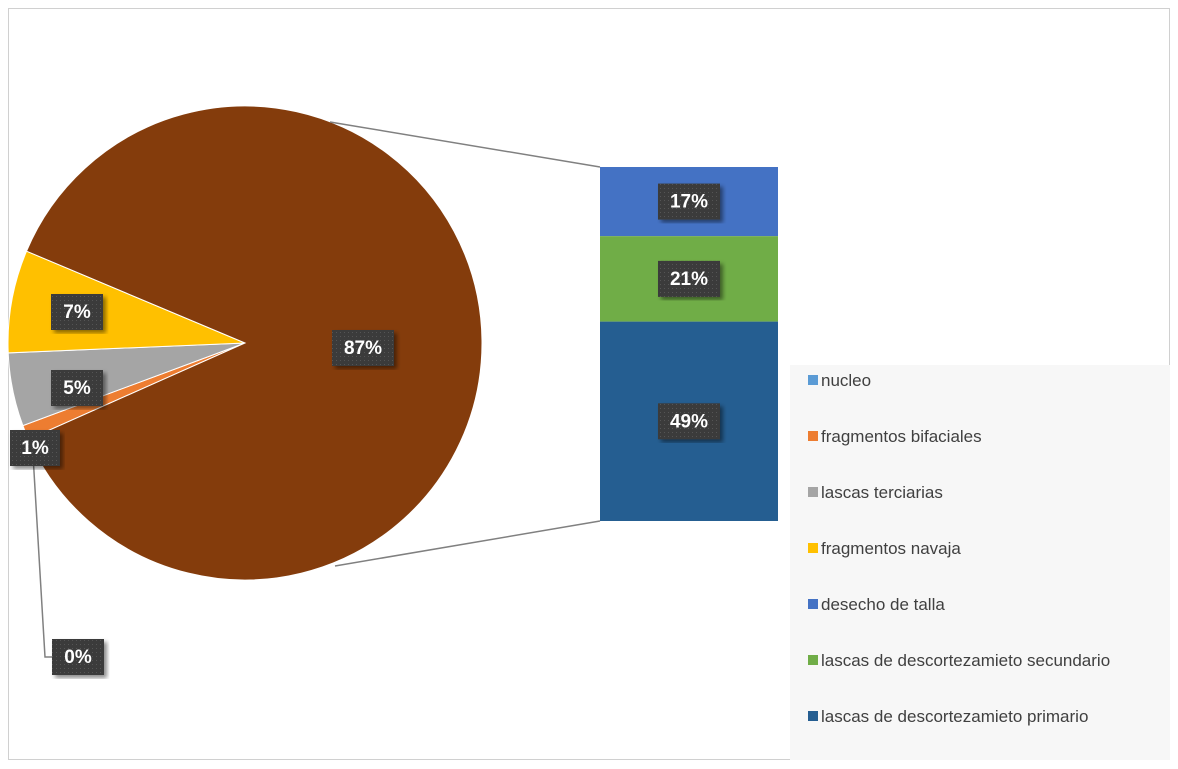  What do you see at coordinates (983, 437) in the screenshot?
I see `legend-item: fragmentos bifaciales` at bounding box center [983, 437].